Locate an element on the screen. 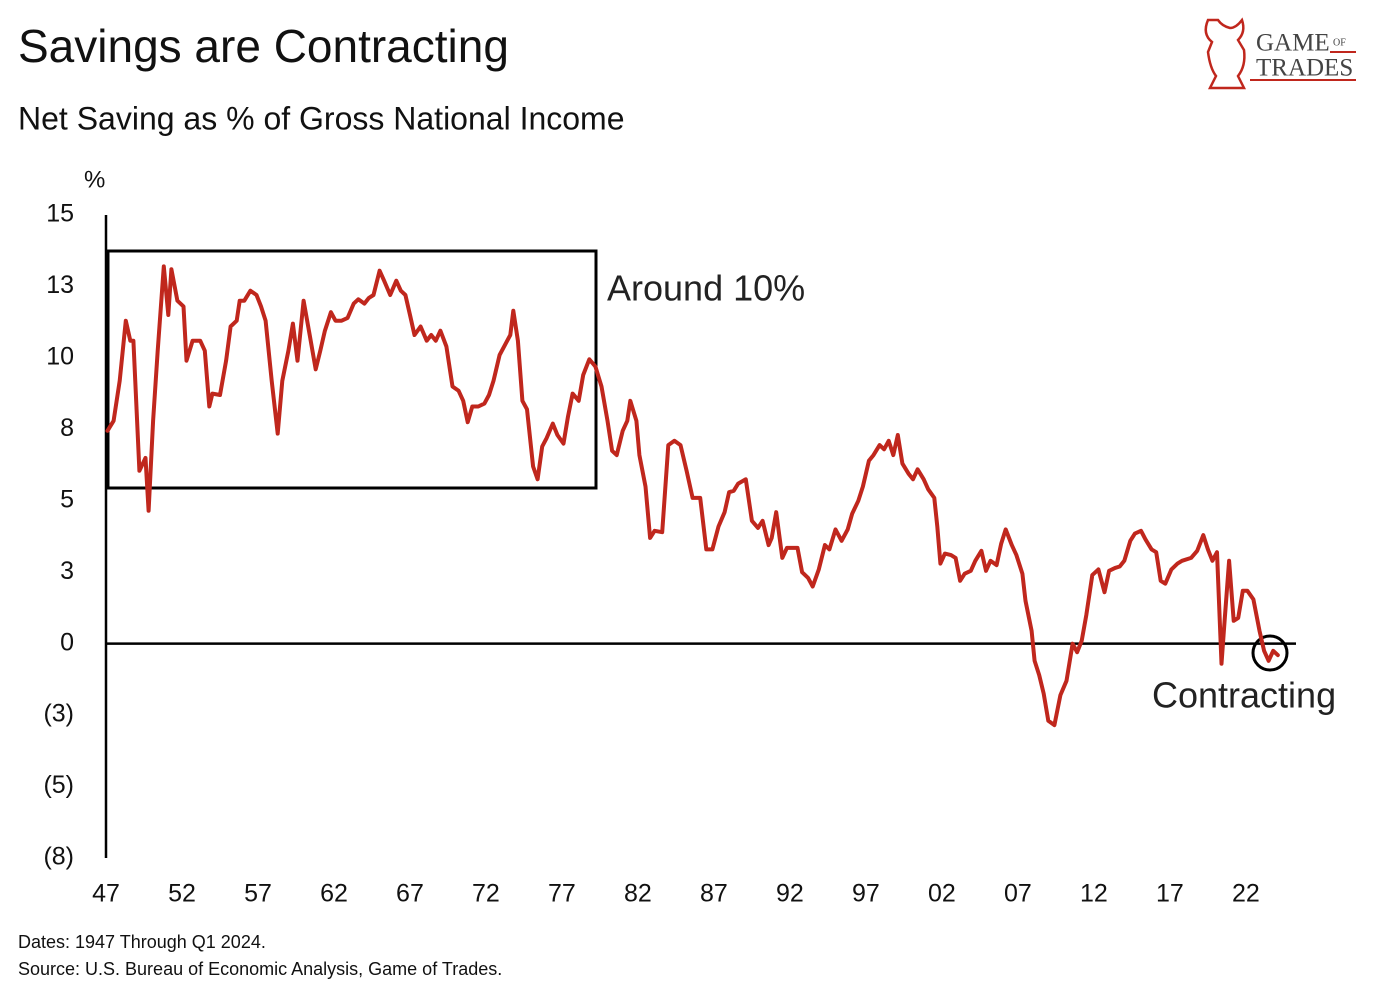 The width and height of the screenshot is (1374, 998). x-tick-label: 87 is located at coordinates (714, 894).